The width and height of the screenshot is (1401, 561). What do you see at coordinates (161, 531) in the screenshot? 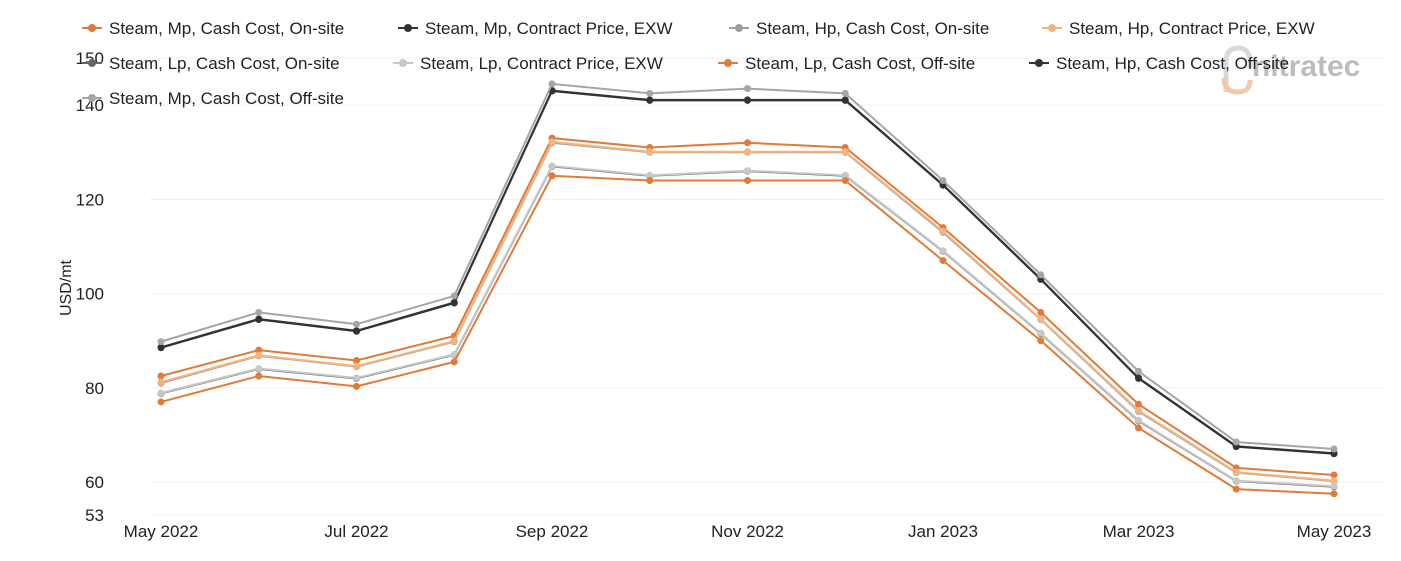
I see `x-tick-label: May 2022` at bounding box center [161, 531].